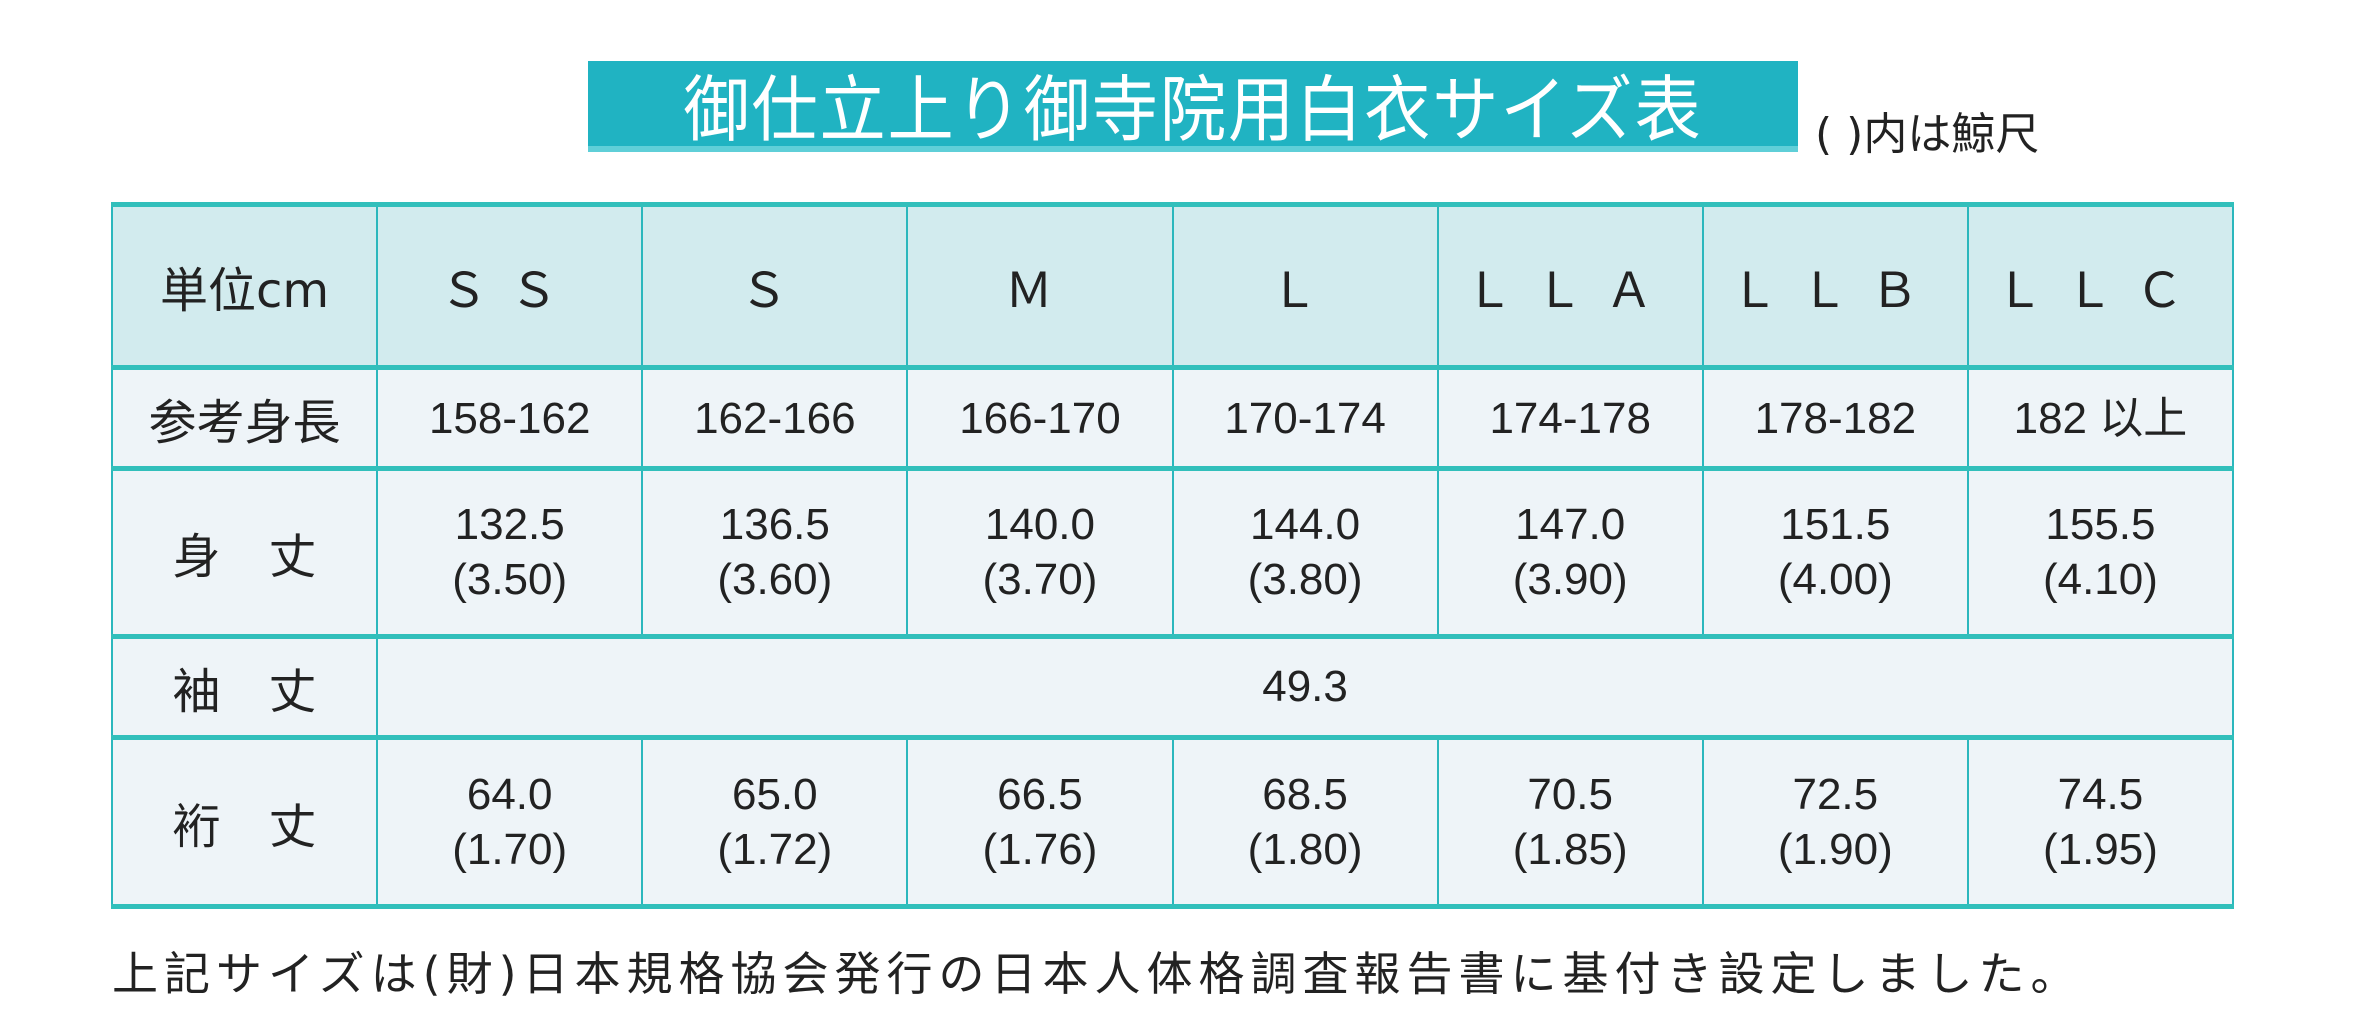 This screenshot has width=2372, height=1023. I want to click on row-label: 裄 丈, so click(244, 822).